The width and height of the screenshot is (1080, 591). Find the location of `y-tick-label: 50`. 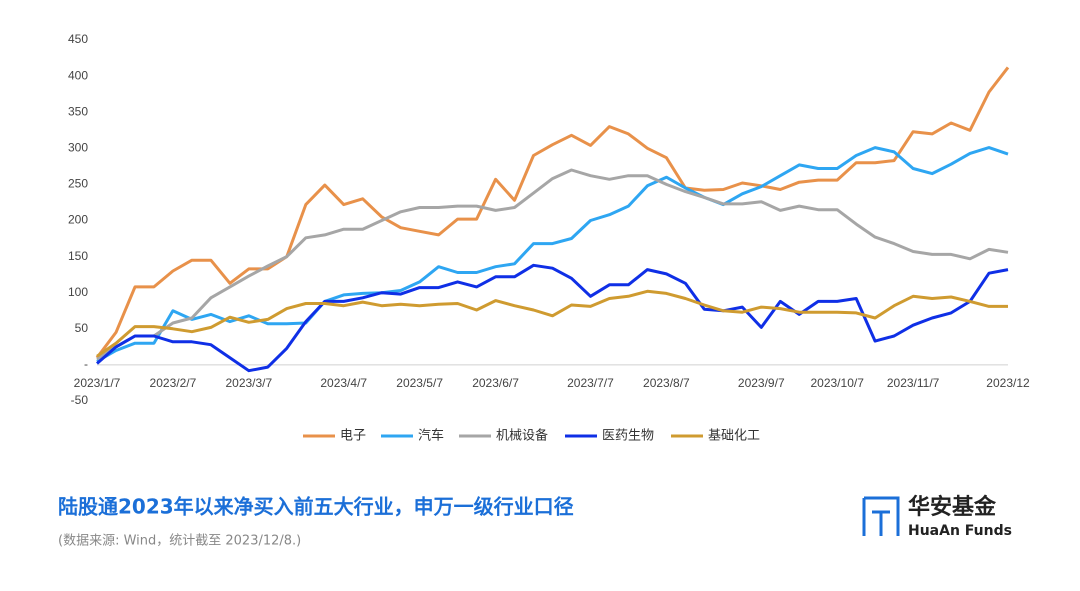

y-tick-label: 50 is located at coordinates (82, 328).